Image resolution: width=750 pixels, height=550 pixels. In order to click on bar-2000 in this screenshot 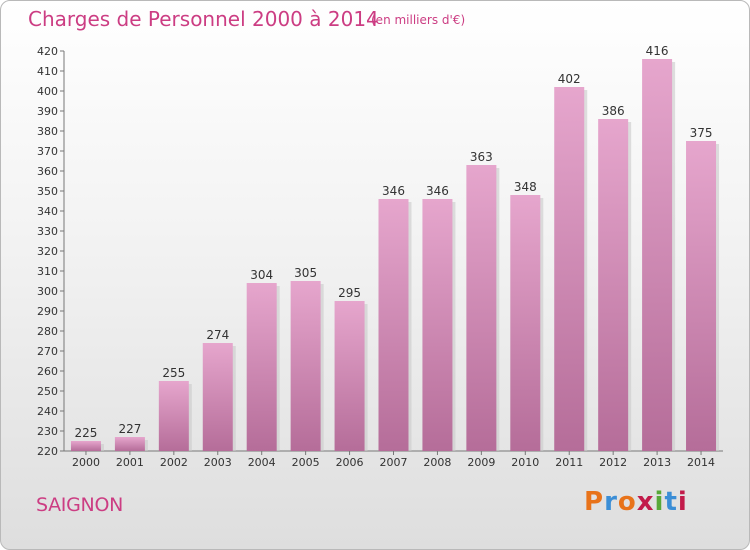, I will do `click(85, 446)`.